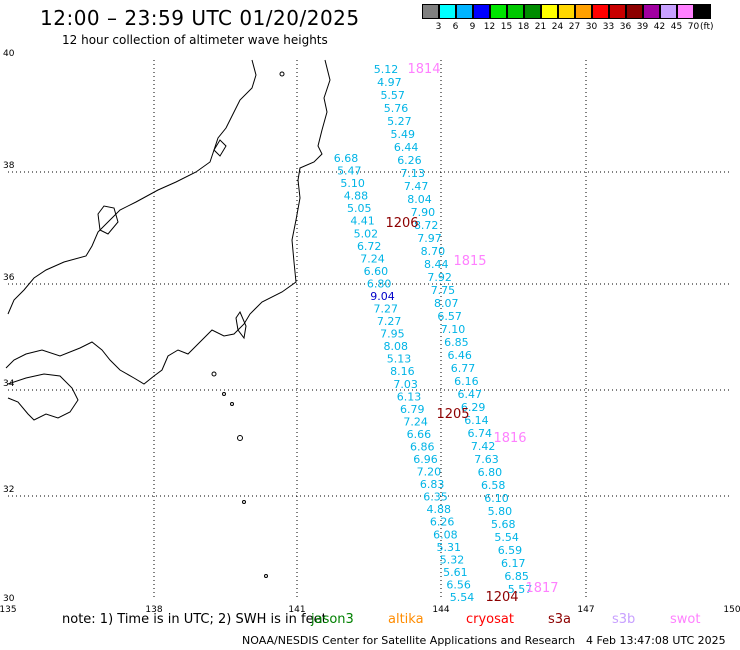 This screenshot has height=650, width=740. What do you see at coordinates (440, 610) in the screenshot?
I see `longitude-label: 144` at bounding box center [440, 610].